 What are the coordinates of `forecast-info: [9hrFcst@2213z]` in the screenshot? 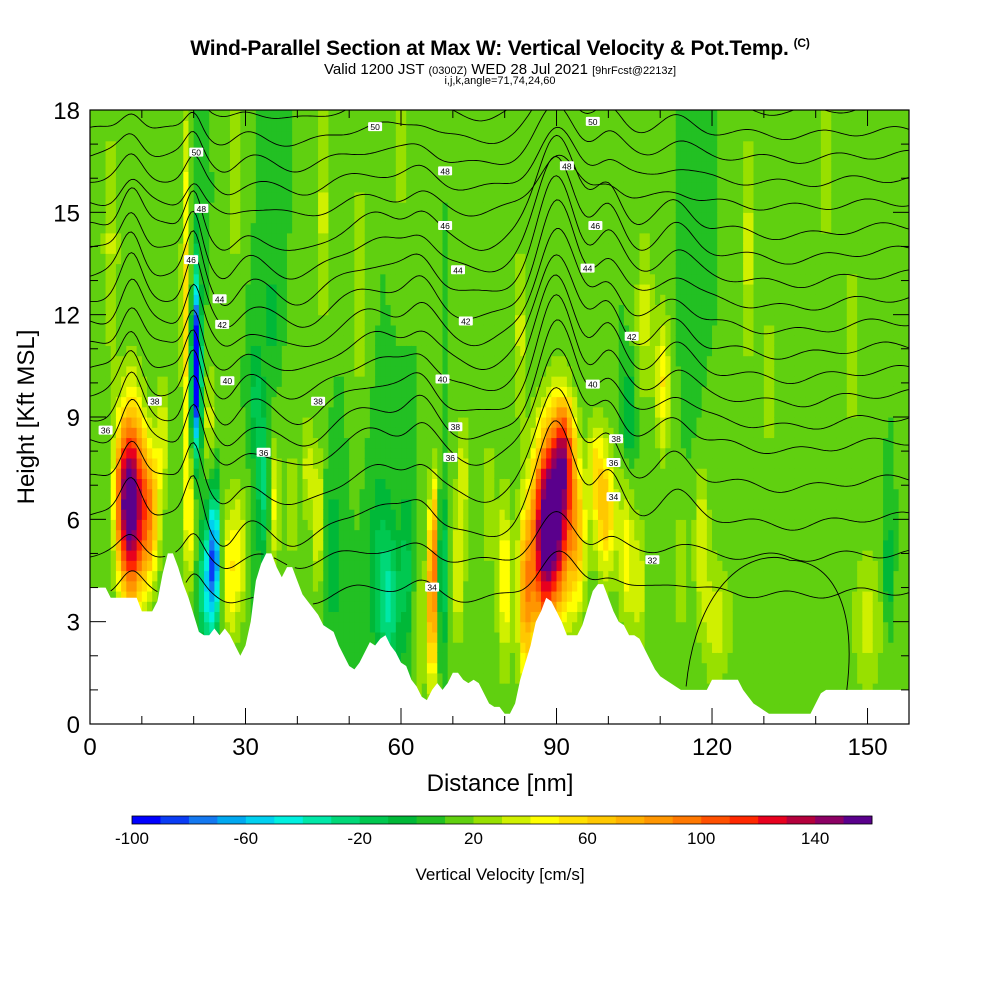 It's located at (634, 71).